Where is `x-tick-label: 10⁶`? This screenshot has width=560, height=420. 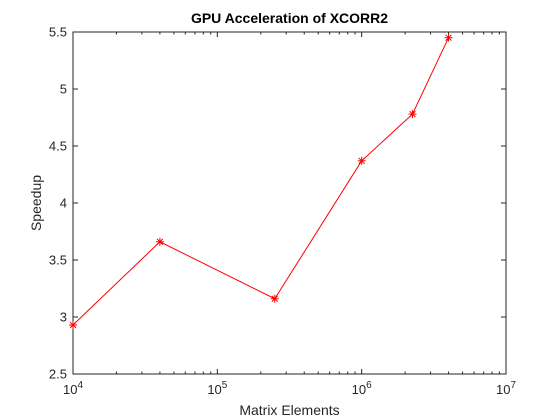 x-tick-label: 10⁶ is located at coordinates (362, 388).